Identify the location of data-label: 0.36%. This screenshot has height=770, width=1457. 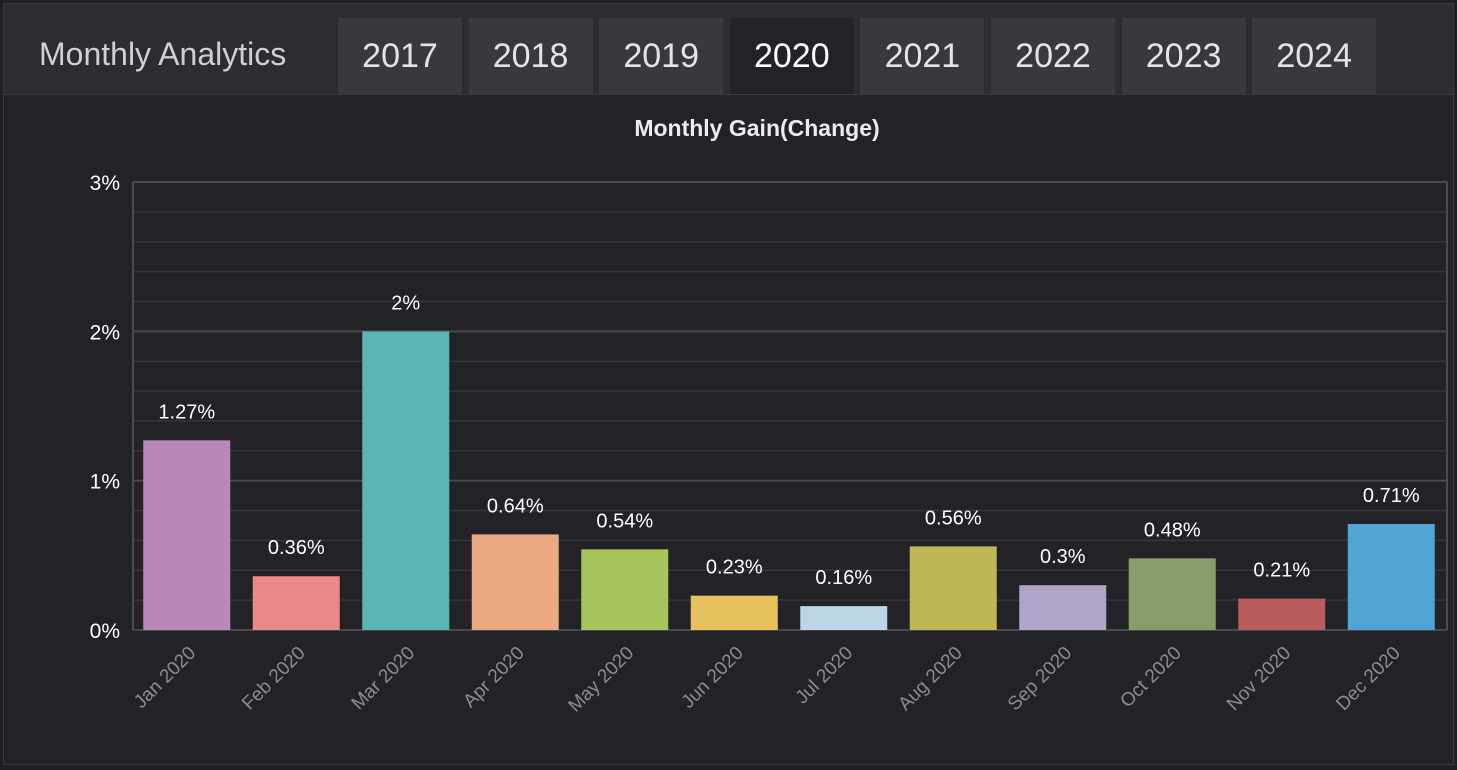
(296, 548).